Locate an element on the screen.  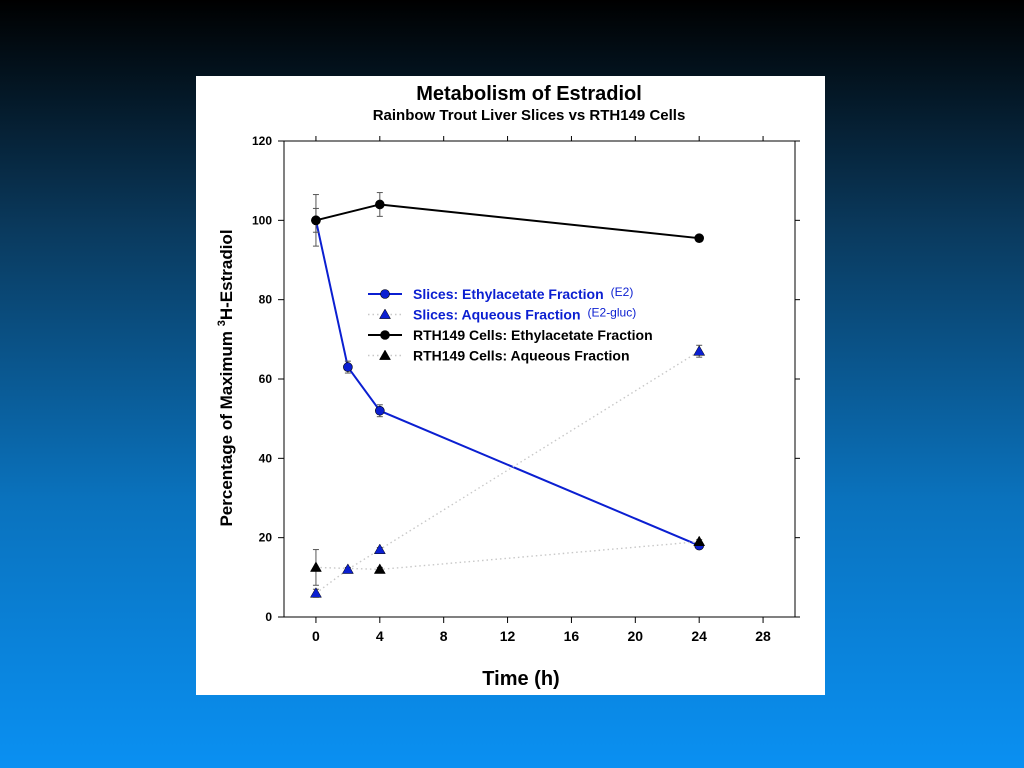
x-tick-label: 20 is located at coordinates (636, 636).